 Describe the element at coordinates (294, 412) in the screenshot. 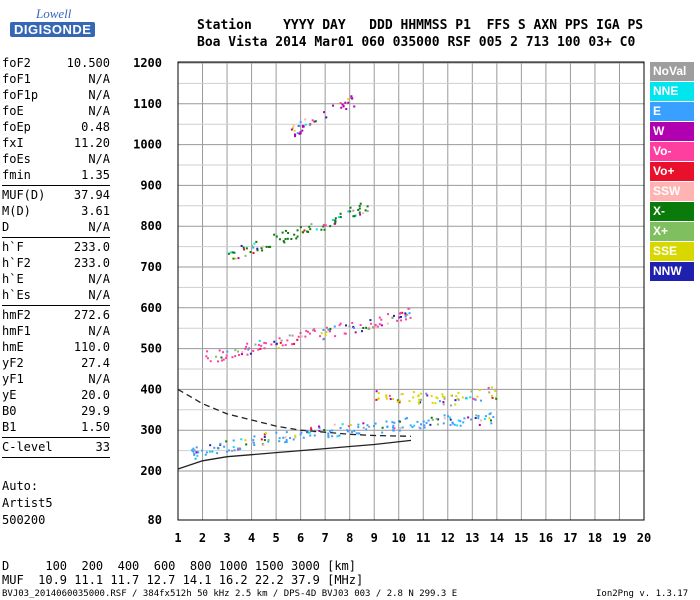

I see `profile-curve-dashed` at that location.